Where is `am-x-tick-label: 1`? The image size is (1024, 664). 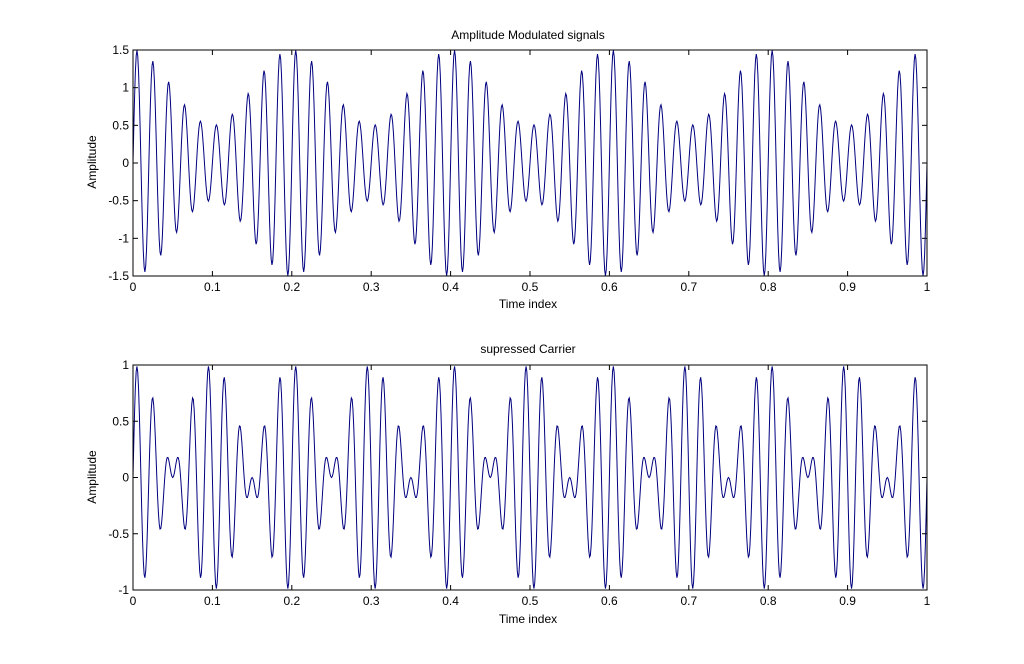
am-x-tick-label: 1 is located at coordinates (927, 287).